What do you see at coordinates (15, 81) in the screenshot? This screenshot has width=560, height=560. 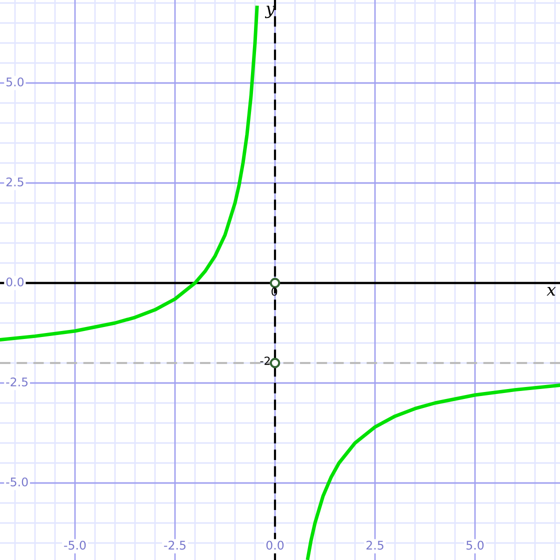 I see `y-tick-label: 5.0` at bounding box center [15, 81].